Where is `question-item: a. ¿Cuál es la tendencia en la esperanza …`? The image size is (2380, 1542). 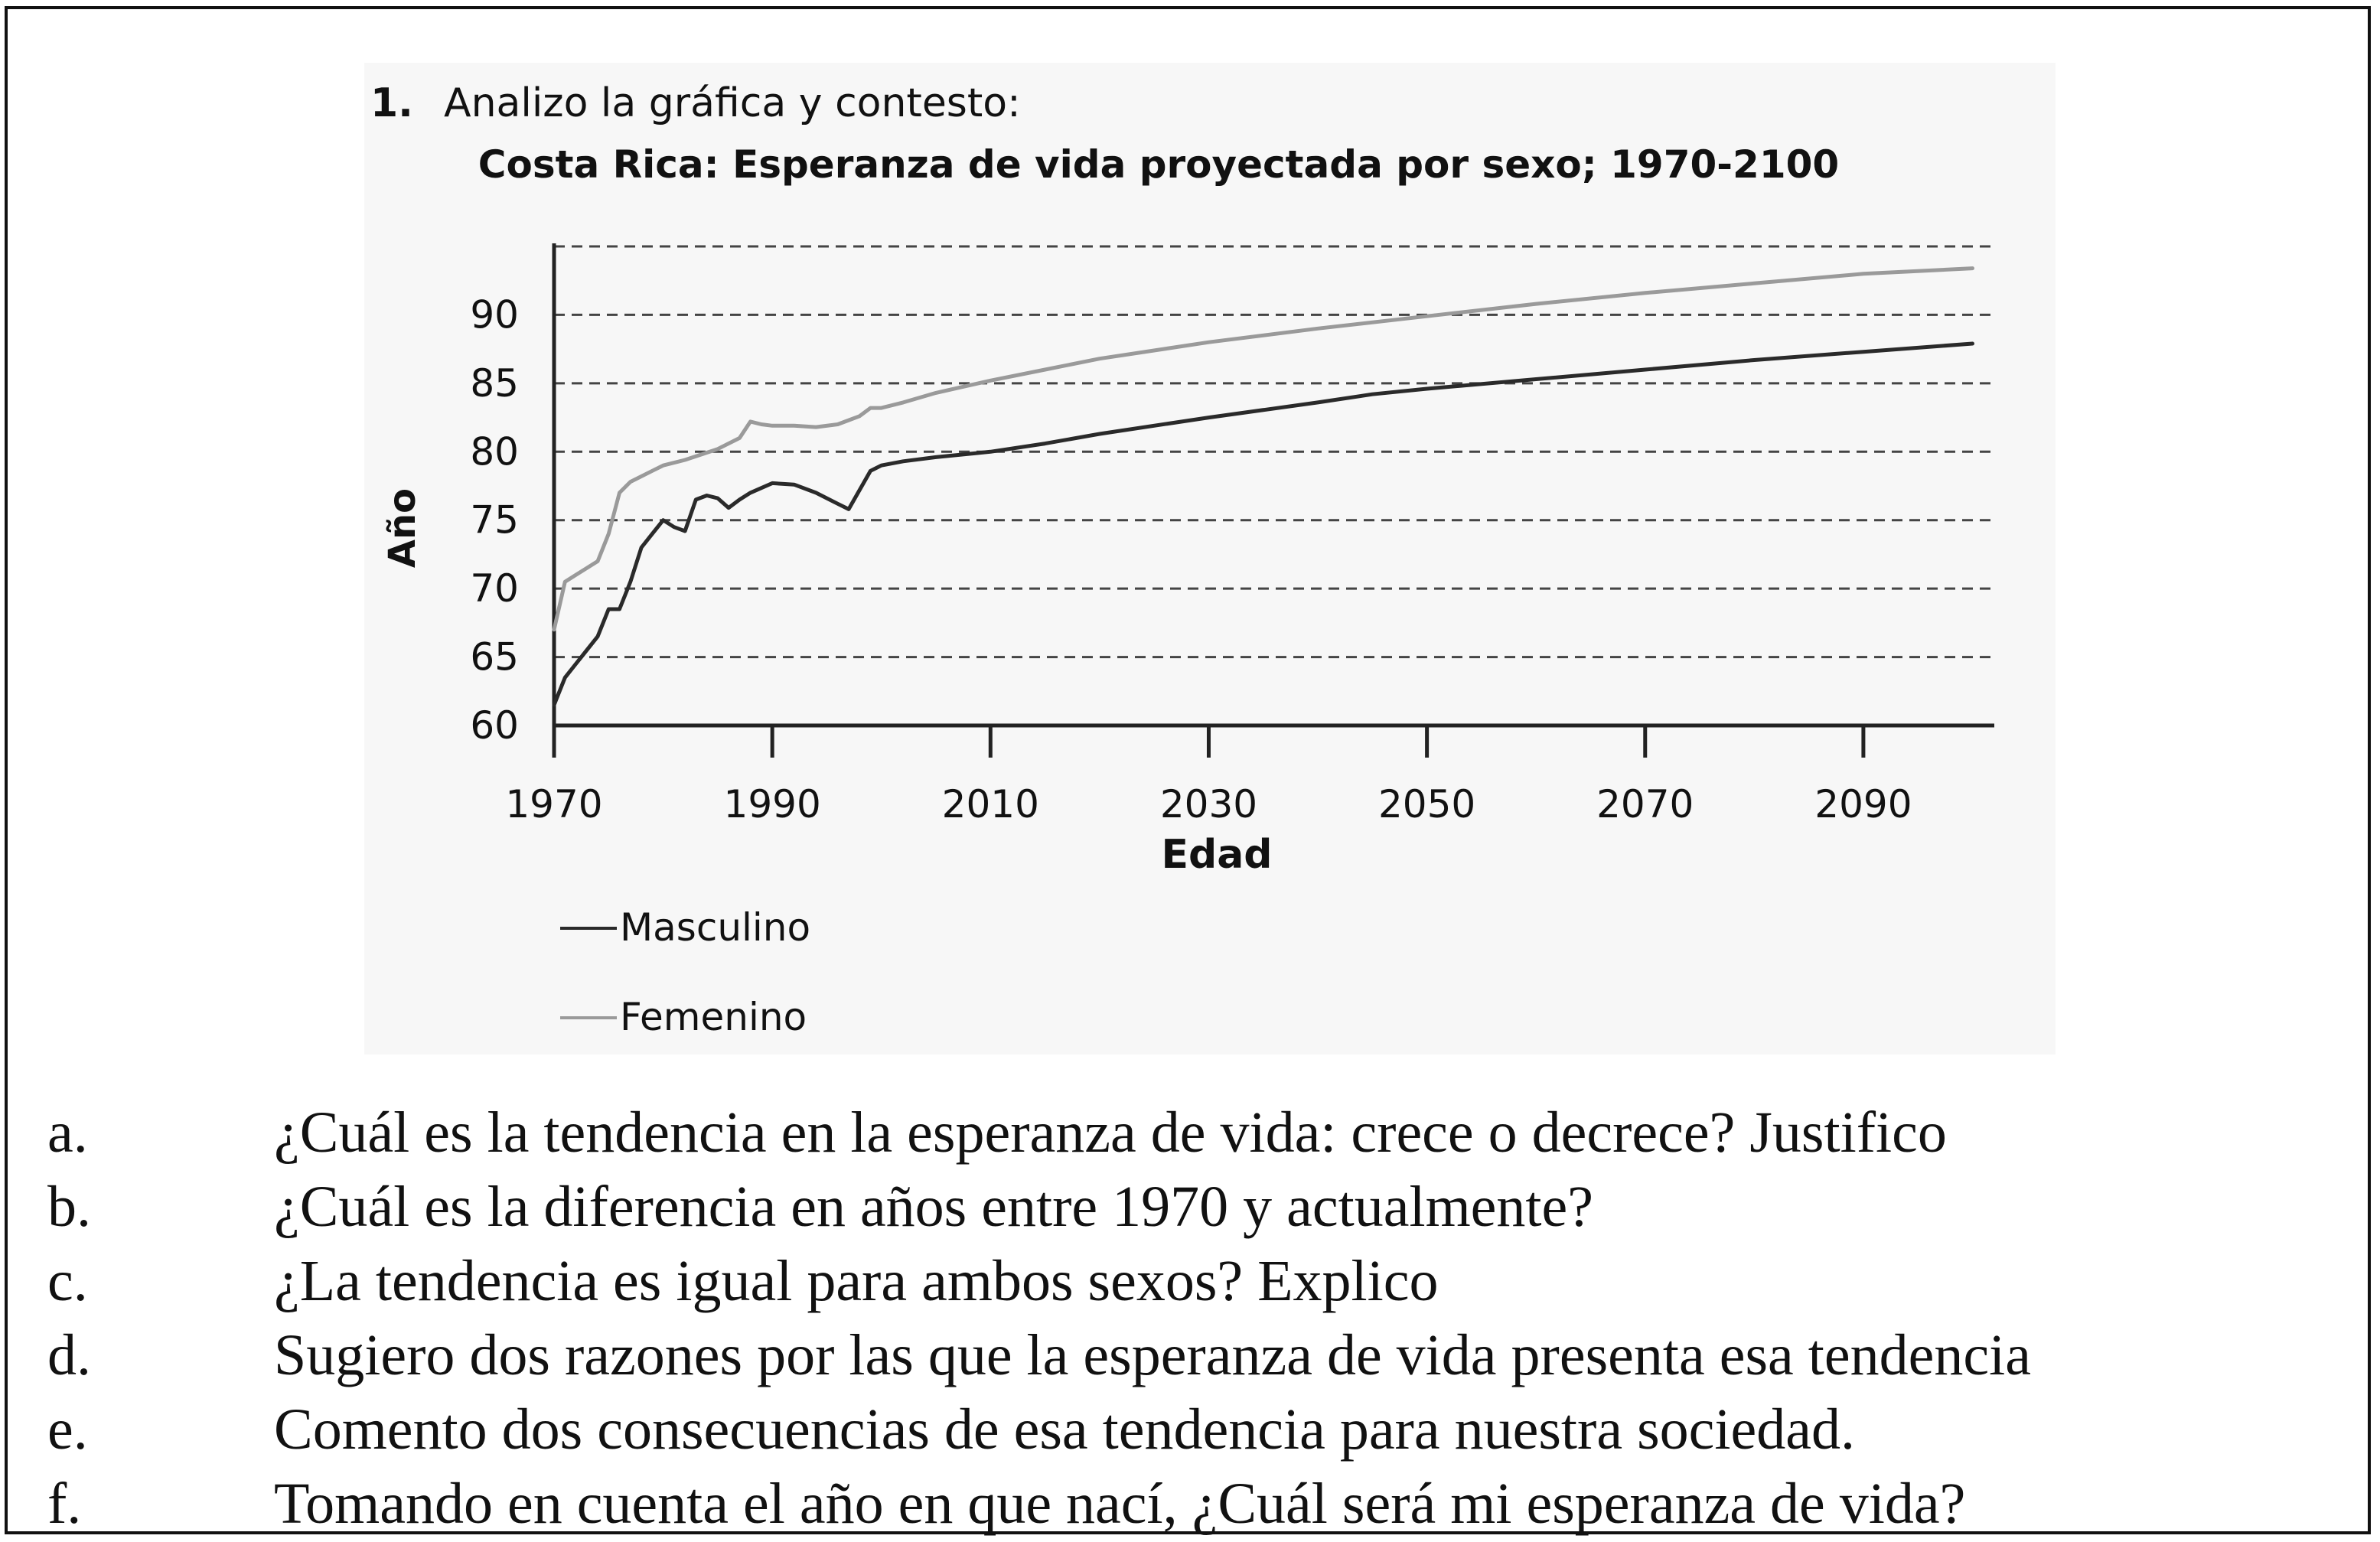
question-item: a. ¿Cuál es la tendencia en la esperanza … is located at coordinates (1195, 1133).